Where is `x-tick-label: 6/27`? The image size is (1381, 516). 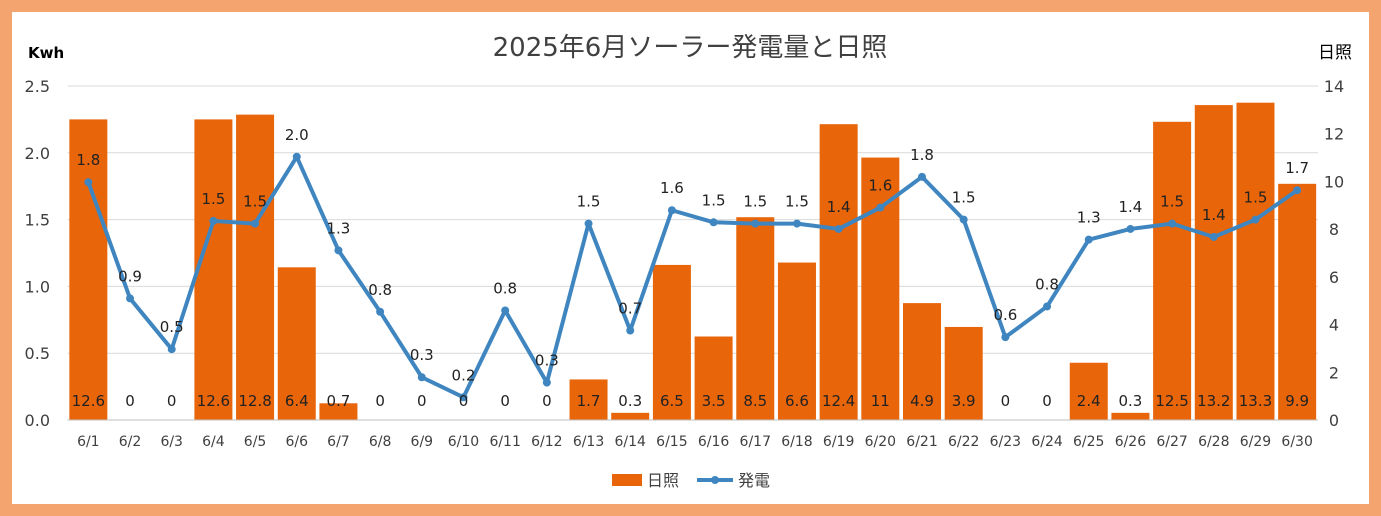
x-tick-label: 6/27 is located at coordinates (1171, 442).